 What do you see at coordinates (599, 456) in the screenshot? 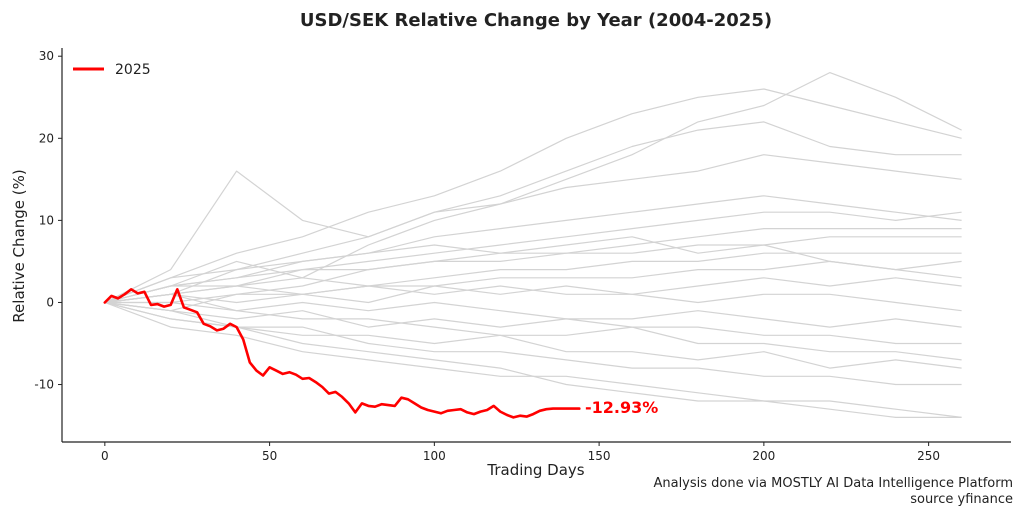
I see `x-tick-label: 150` at bounding box center [599, 456].